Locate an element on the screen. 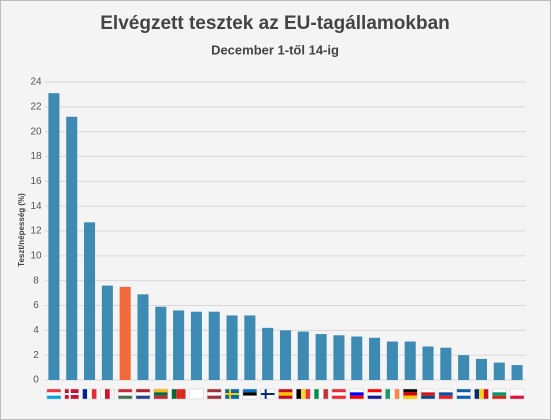  y-tick-label: 22 is located at coordinates (36, 106).